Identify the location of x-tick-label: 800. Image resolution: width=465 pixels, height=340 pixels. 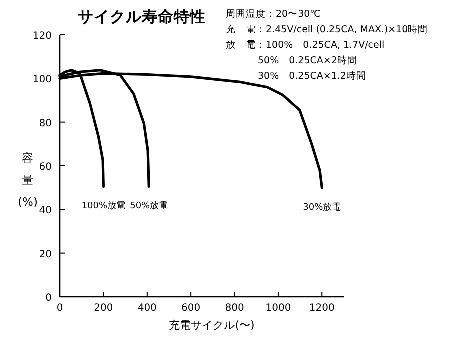
(234, 308).